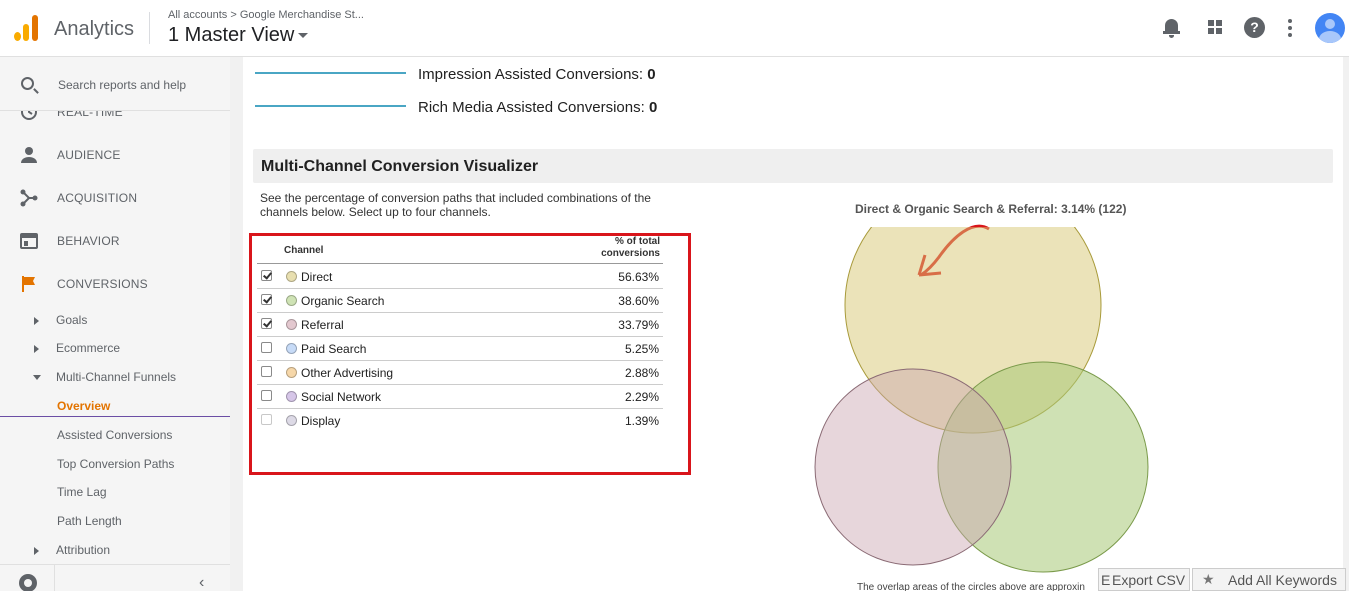 Image resolution: width=1349 pixels, height=591 pixels. Describe the element at coordinates (1043, 467) in the screenshot. I see `venn-circle-organic-search` at that location.